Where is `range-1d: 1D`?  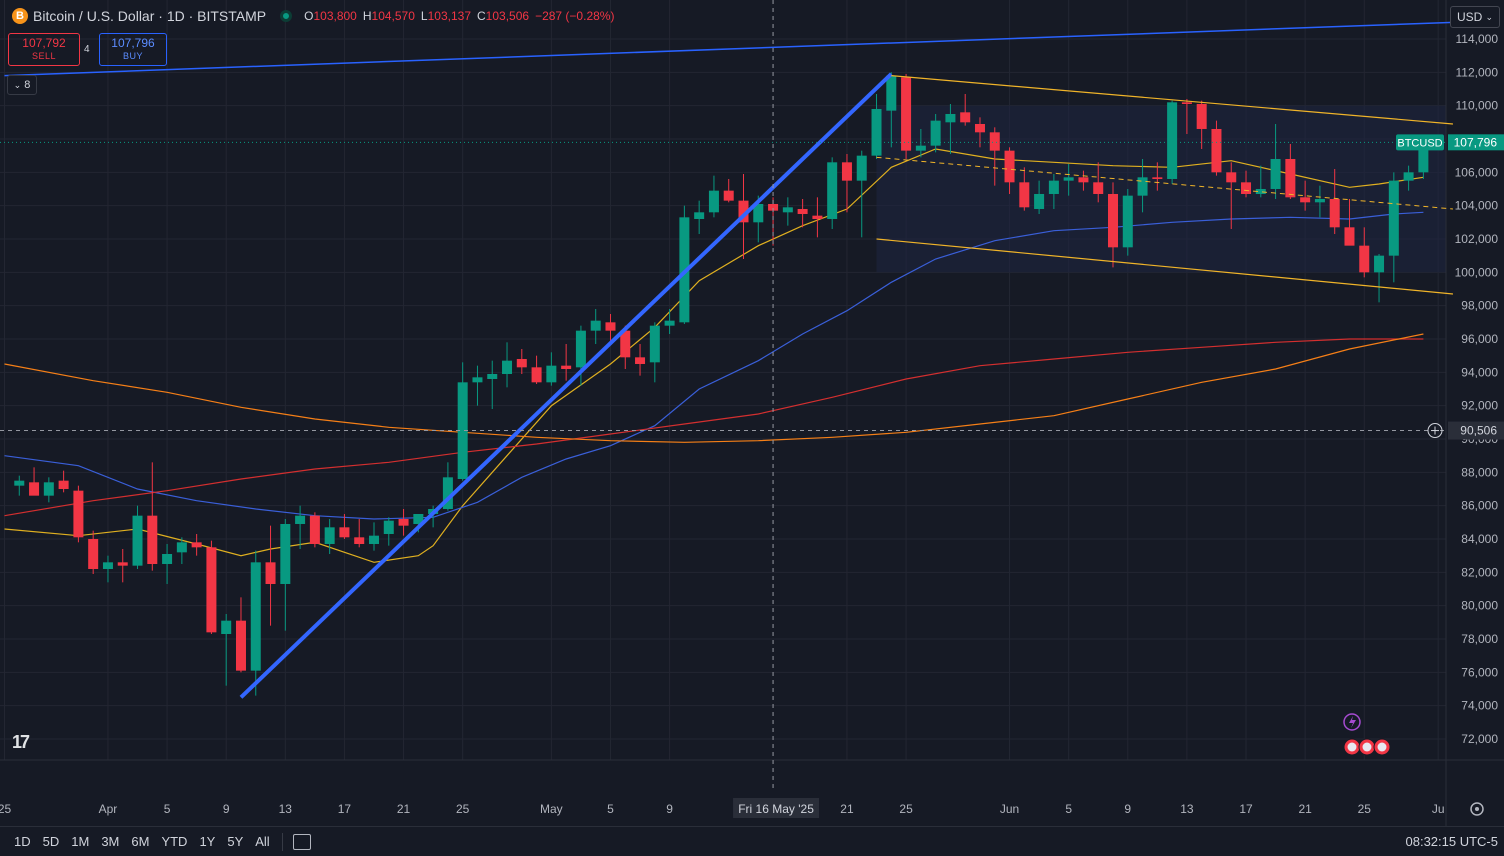
range-1d: 1D is located at coordinates (22, 841).